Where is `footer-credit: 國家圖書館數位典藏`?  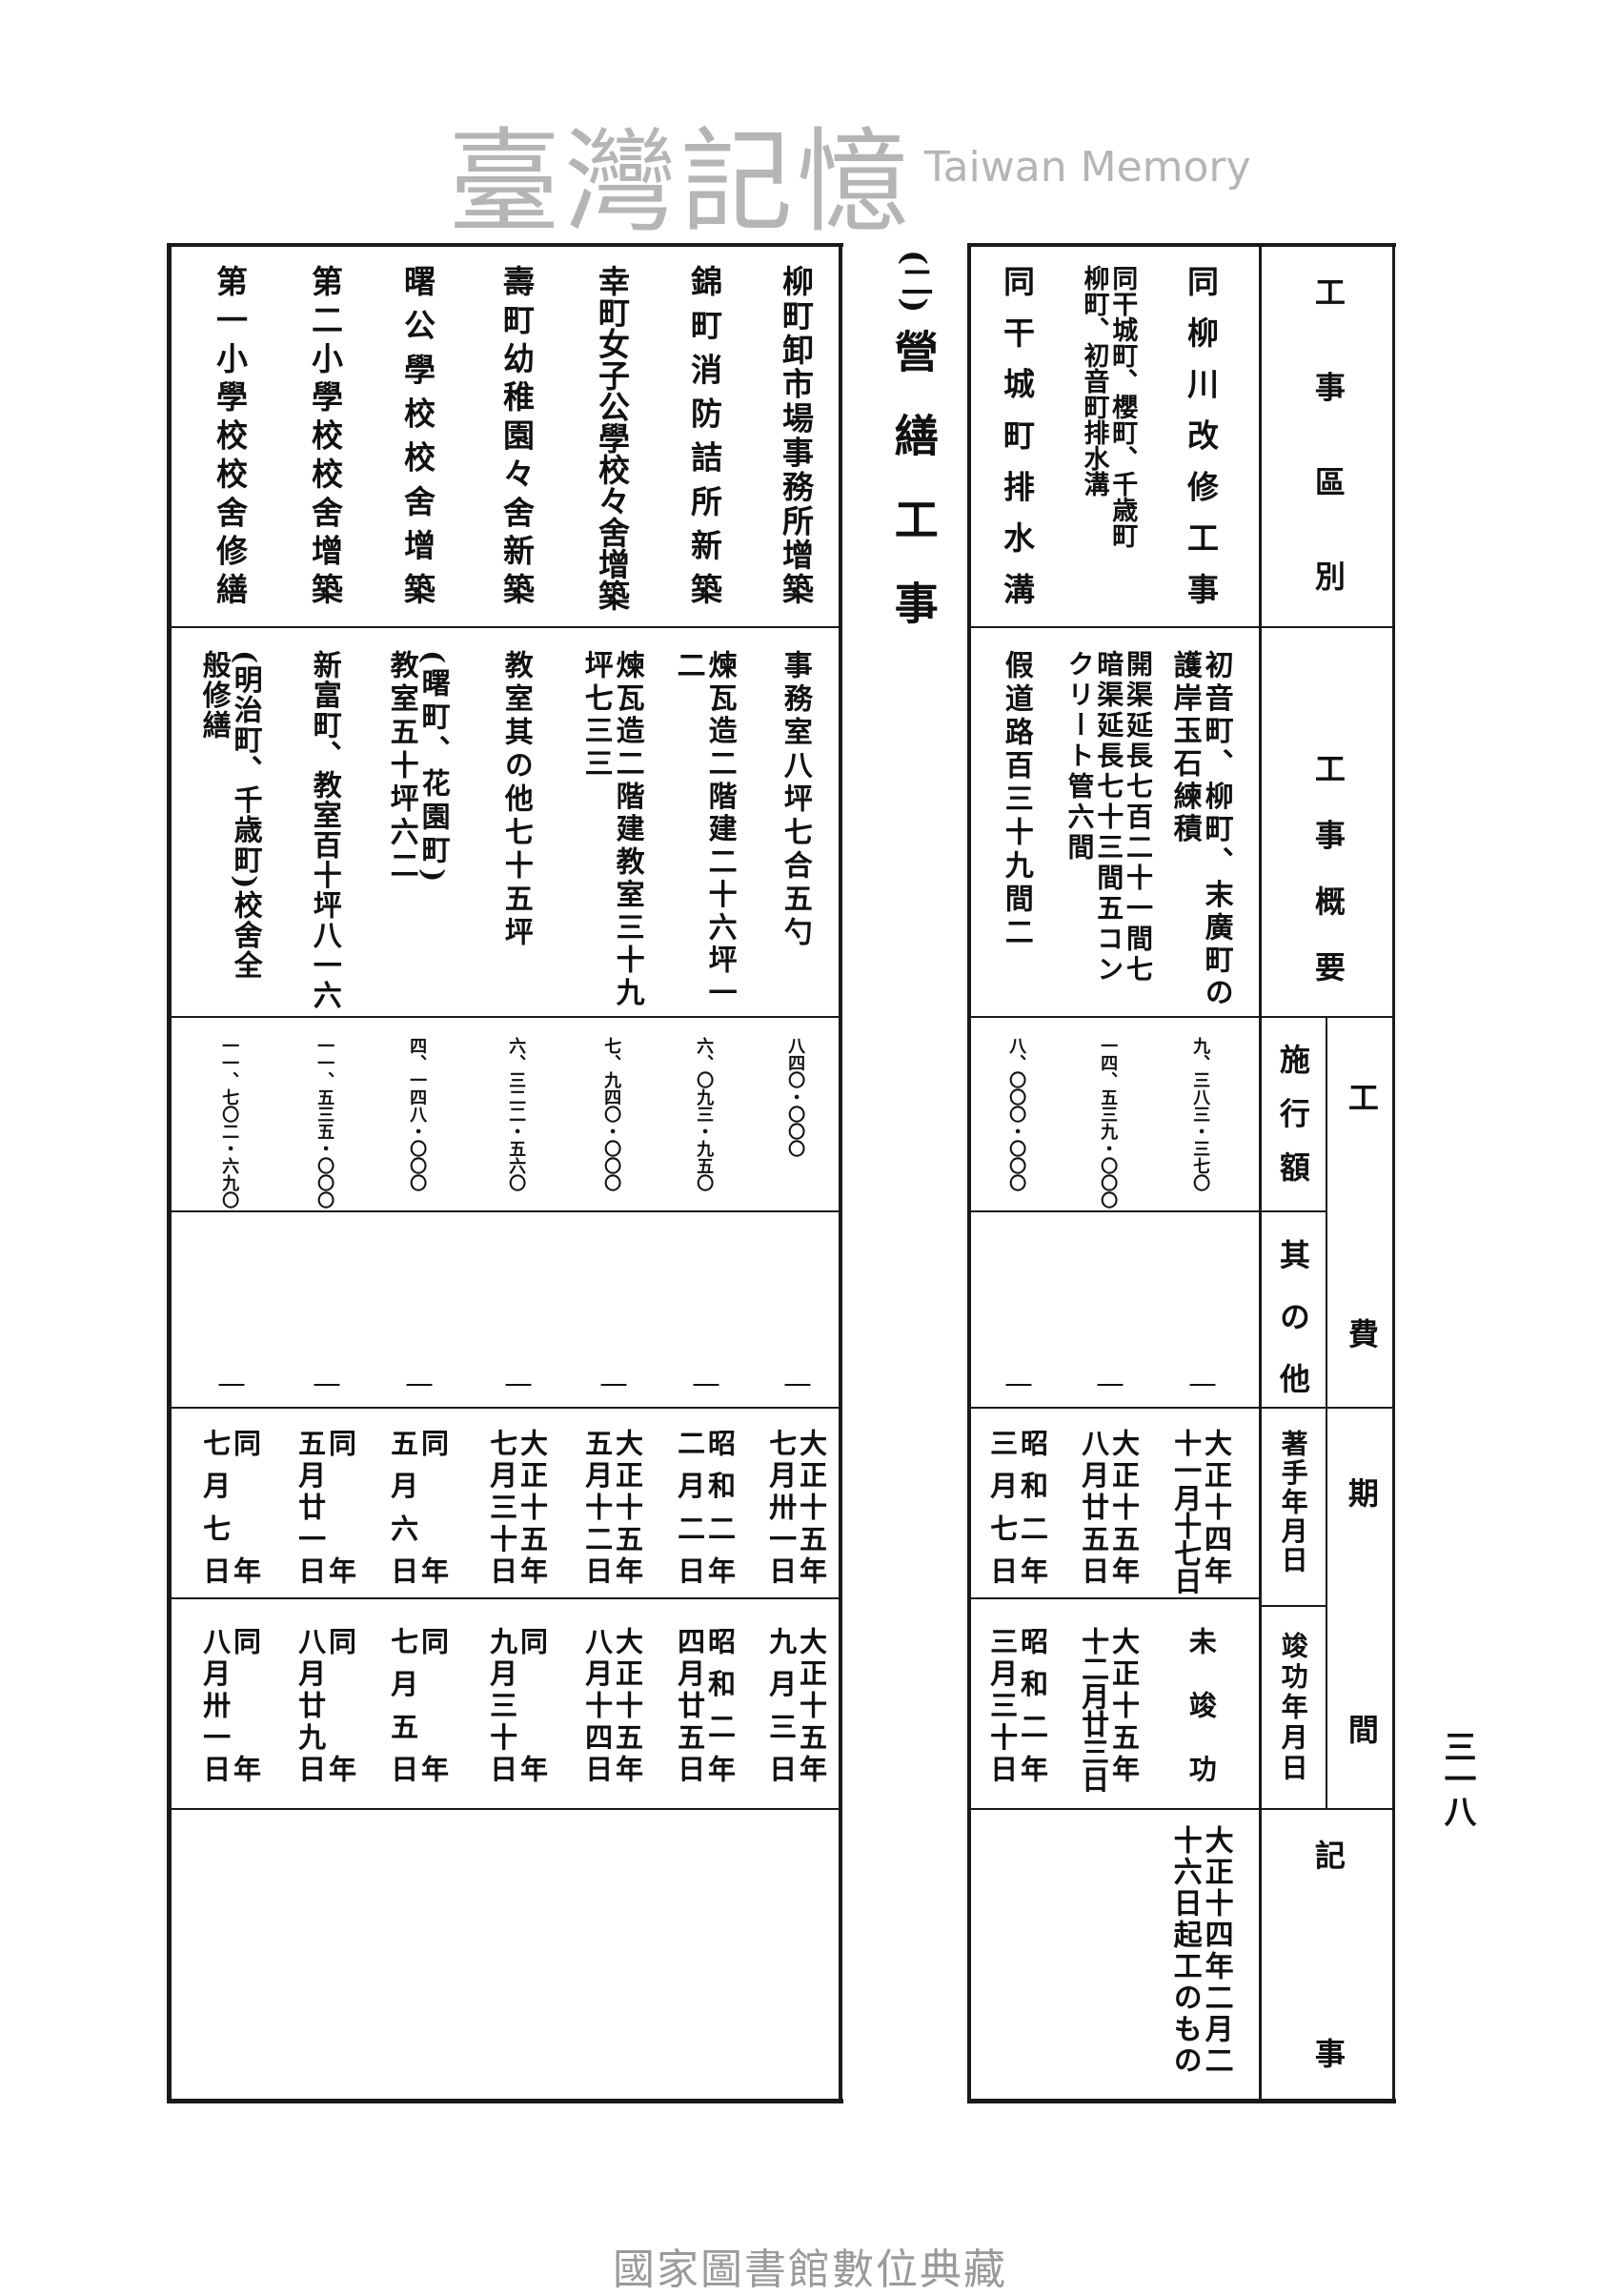
footer-credit: 國家圖書館數位典藏 is located at coordinates (810, 2269).